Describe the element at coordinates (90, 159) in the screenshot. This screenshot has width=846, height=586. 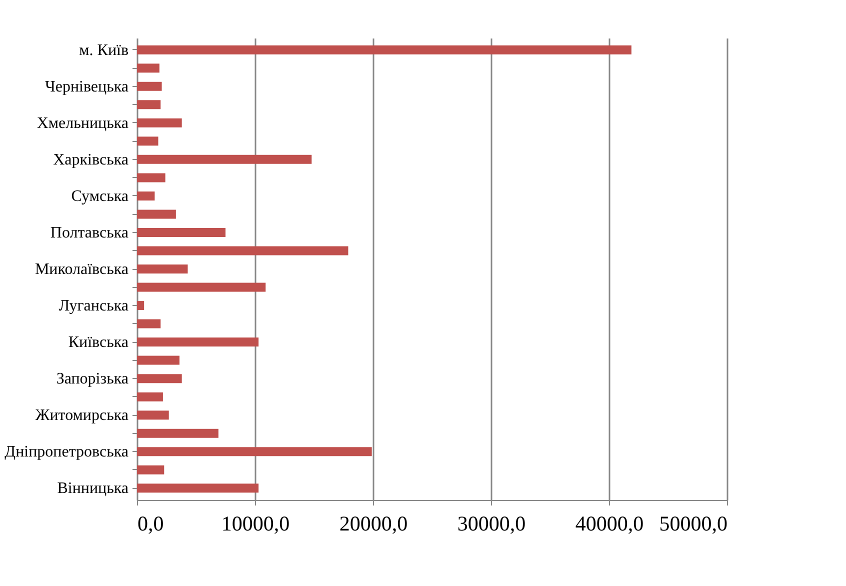
I see `y-tick-label: Харківська` at that location.